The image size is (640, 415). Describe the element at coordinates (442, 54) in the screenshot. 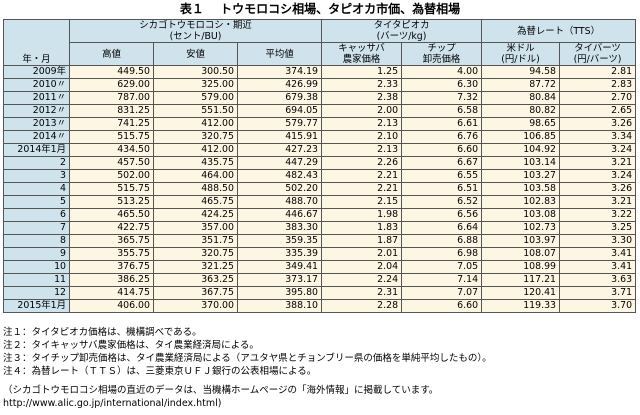

I see `chip-wholesale-header: チップ 卸売価格` at that location.